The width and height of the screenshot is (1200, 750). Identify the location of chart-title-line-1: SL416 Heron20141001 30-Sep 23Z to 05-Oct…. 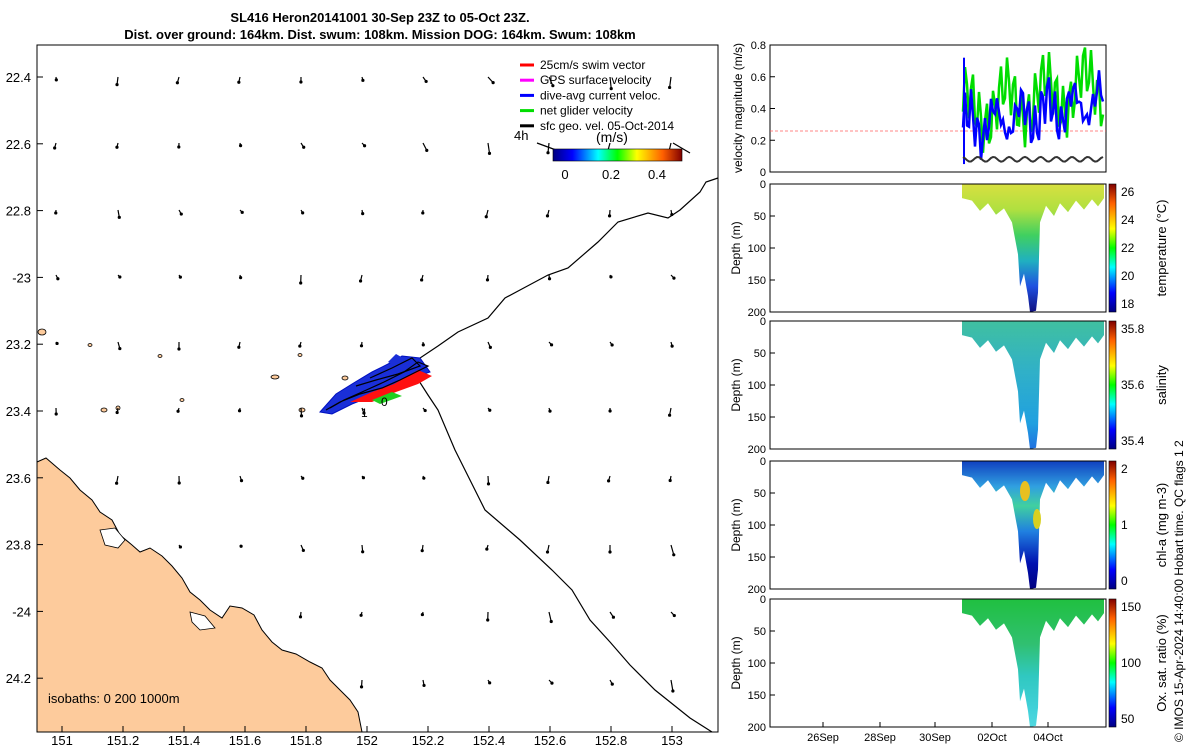
(380, 17).